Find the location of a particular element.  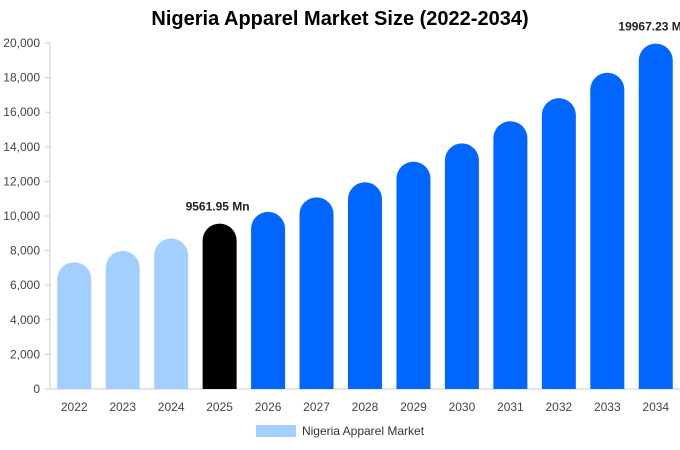

x-tick-label: 2028 is located at coordinates (365, 407).